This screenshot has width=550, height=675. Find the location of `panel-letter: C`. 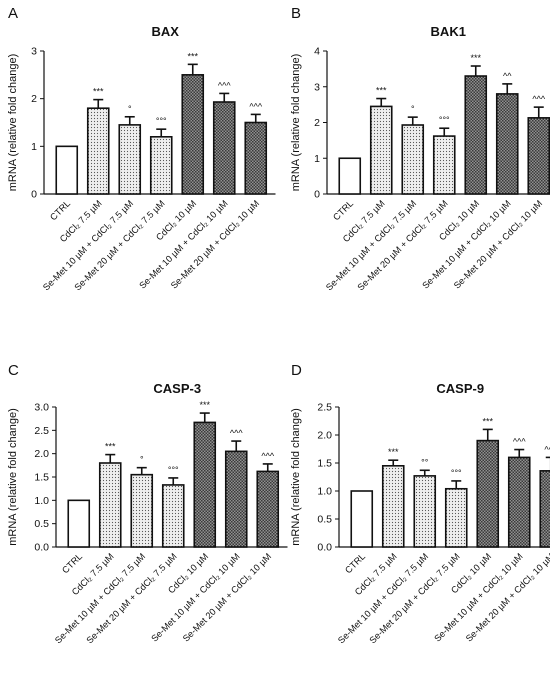

panel-letter: C is located at coordinates (13, 370).